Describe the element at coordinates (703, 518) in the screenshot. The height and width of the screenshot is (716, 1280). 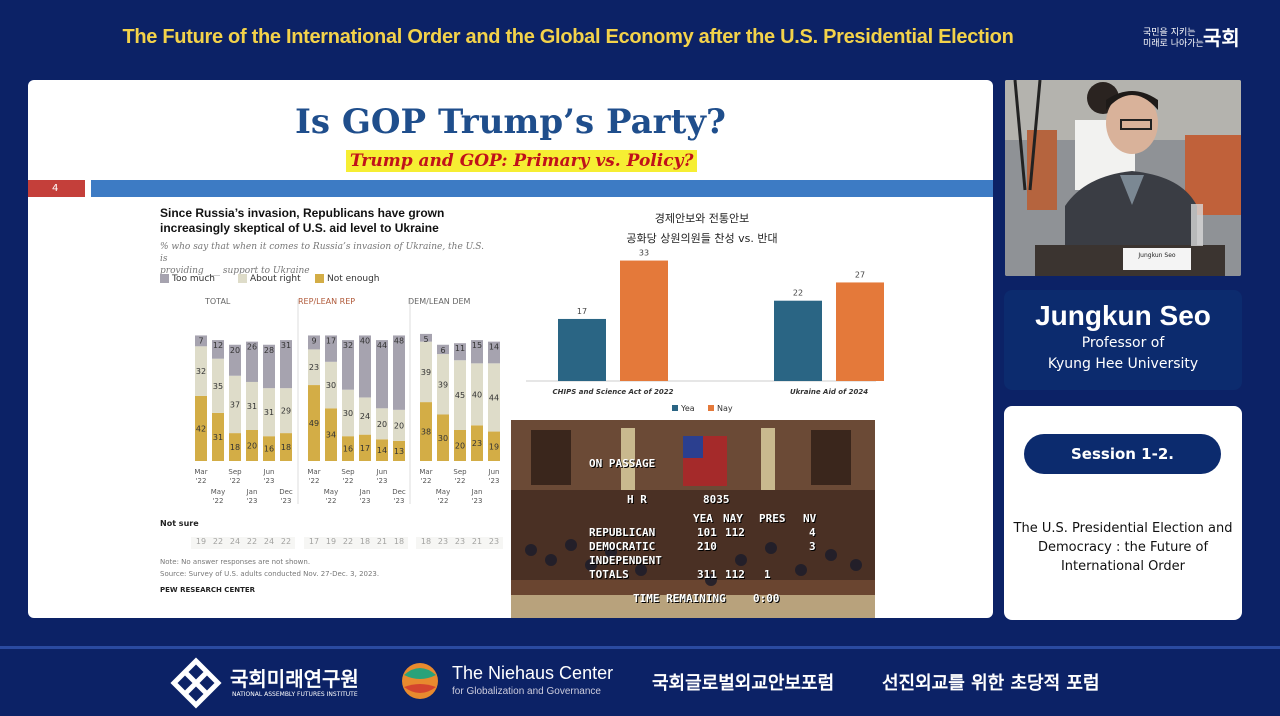
I see `col-yea: YEA` at that location.